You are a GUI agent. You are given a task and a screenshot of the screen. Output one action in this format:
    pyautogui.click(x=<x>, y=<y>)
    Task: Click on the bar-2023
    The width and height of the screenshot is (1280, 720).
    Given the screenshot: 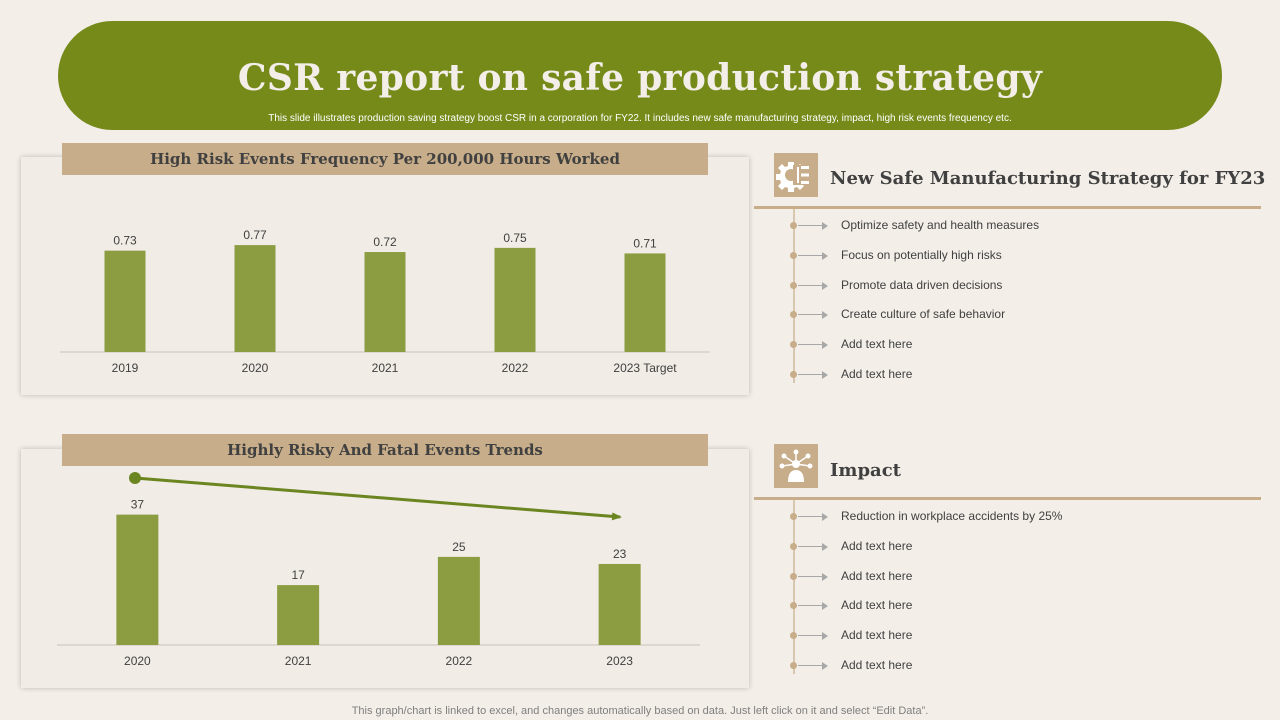 What is the action you would take?
    pyautogui.click(x=619, y=604)
    